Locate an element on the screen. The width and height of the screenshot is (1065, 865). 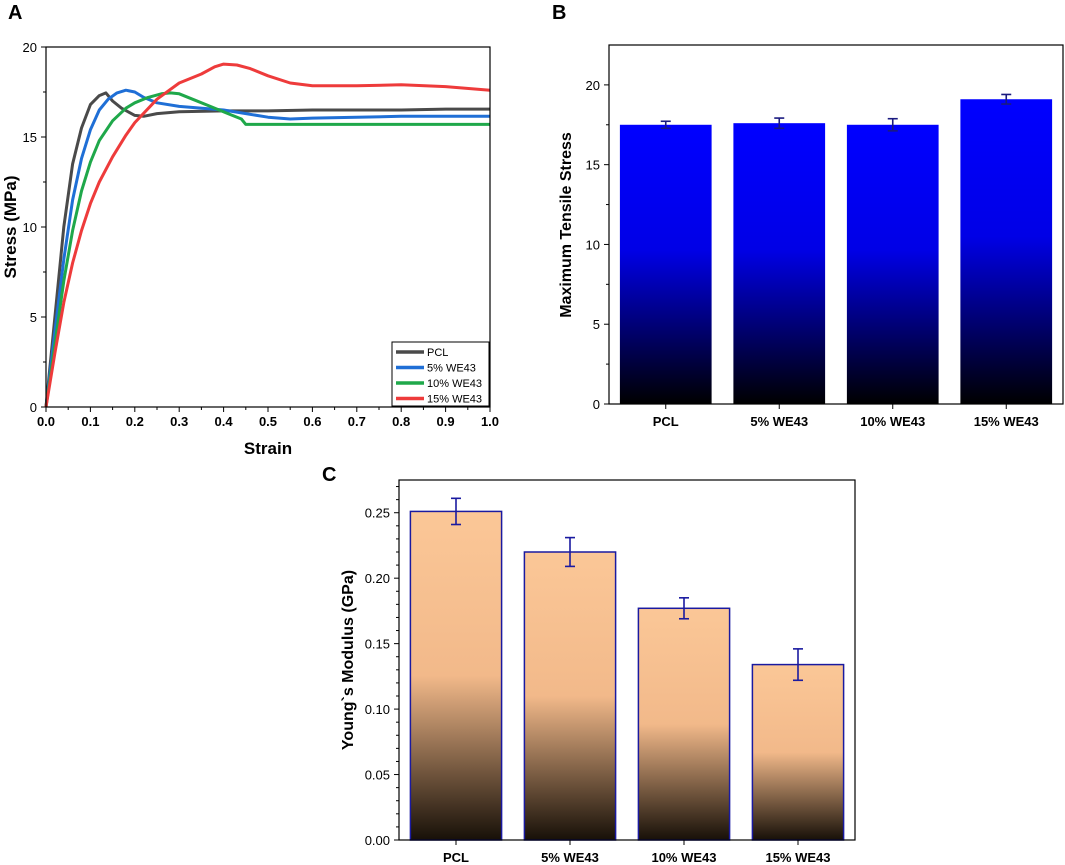
y-tick-label: 0.00 is located at coordinates (377, 840).